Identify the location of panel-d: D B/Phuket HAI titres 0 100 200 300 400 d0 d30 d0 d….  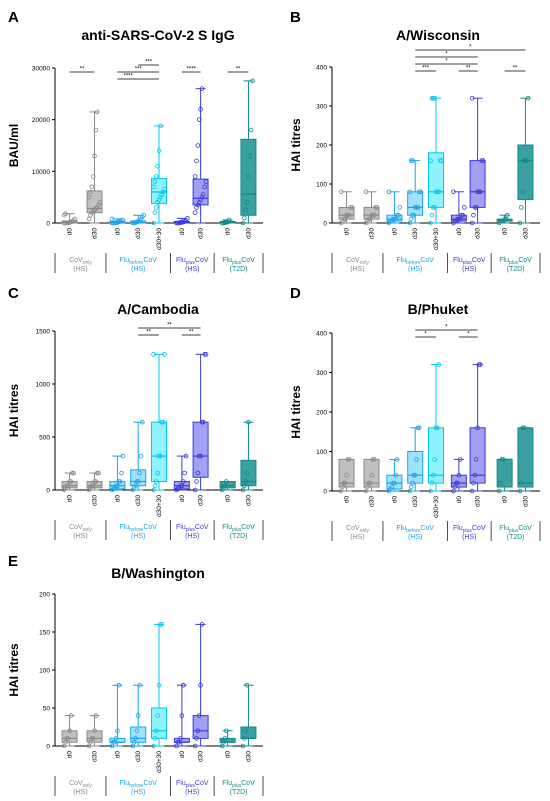
(415, 413).